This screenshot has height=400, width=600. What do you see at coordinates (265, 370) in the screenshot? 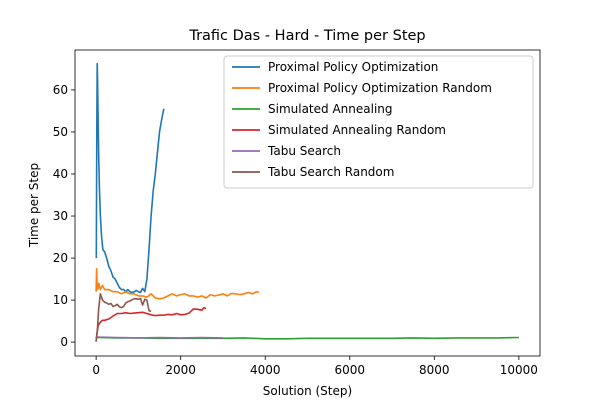
I see `x-tick-label-3: 4000` at bounding box center [265, 370].